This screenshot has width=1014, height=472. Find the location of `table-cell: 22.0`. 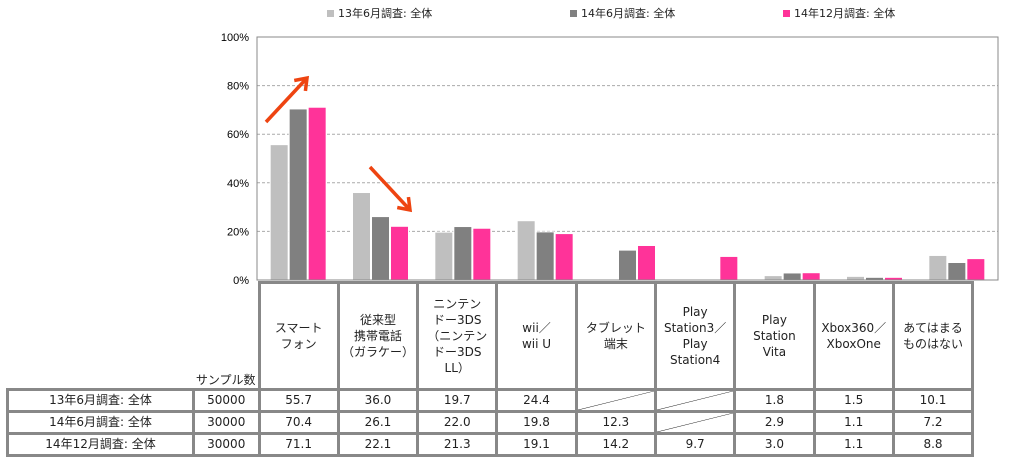

table-cell: 22.0 is located at coordinates (457, 422).